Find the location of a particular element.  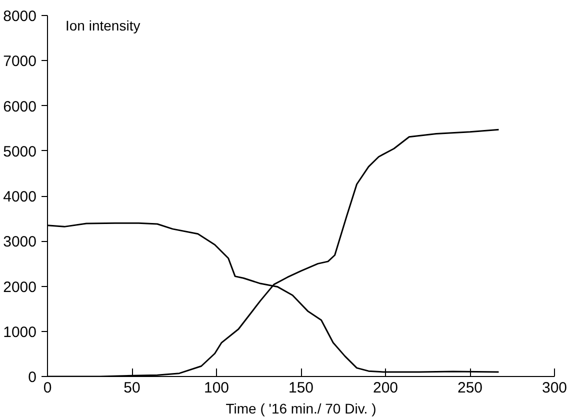

y-tick-label: 2000 is located at coordinates (20, 287).